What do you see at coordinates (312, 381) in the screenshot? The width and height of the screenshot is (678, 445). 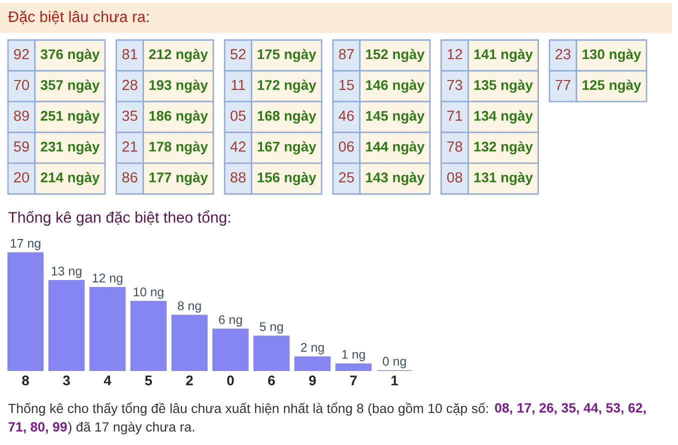 I see `x-tick-label: 9` at bounding box center [312, 381].